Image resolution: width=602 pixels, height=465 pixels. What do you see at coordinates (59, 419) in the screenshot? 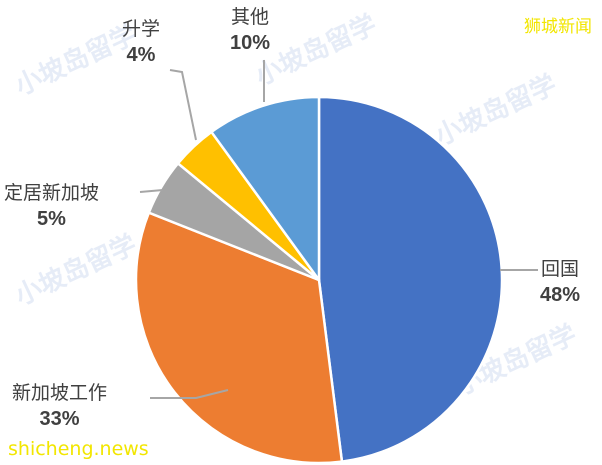
I see `slice-percent: 33%` at bounding box center [59, 419].